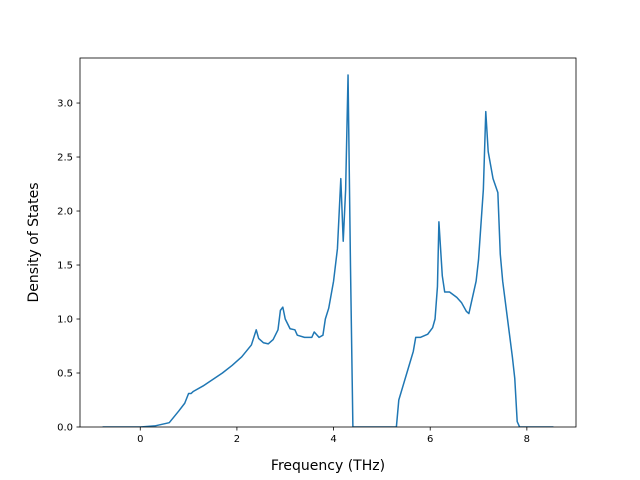 Image resolution: width=640 pixels, height=480 pixels. What do you see at coordinates (237, 439) in the screenshot?
I see `x-tick-label: 2` at bounding box center [237, 439].